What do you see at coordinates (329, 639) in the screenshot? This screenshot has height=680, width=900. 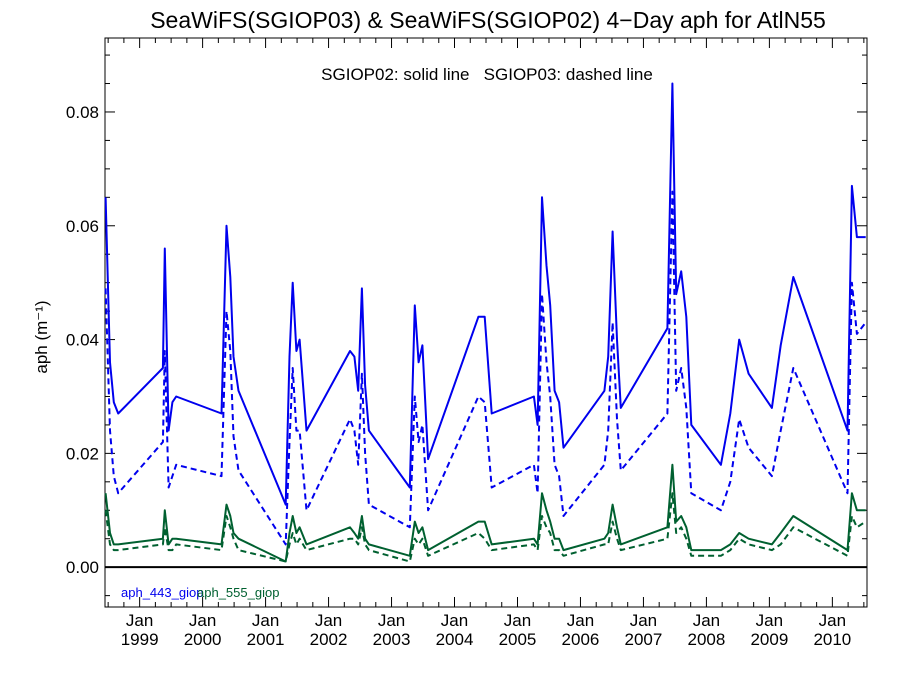 I see `x-tick-label-year: 2002` at bounding box center [329, 639].